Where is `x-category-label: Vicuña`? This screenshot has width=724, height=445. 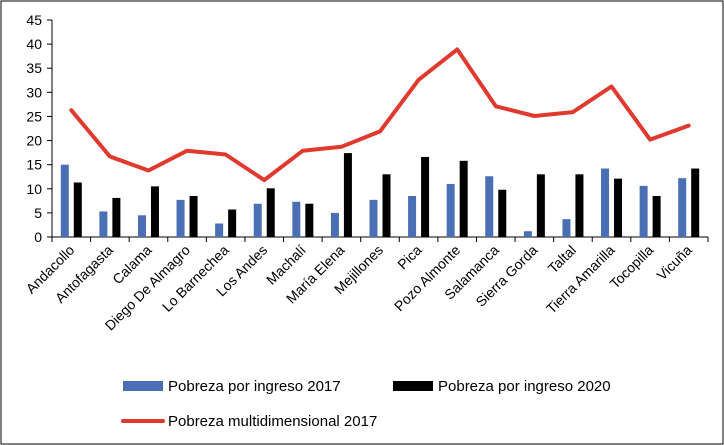 x-category-label: Vicuña is located at coordinates (674, 263).